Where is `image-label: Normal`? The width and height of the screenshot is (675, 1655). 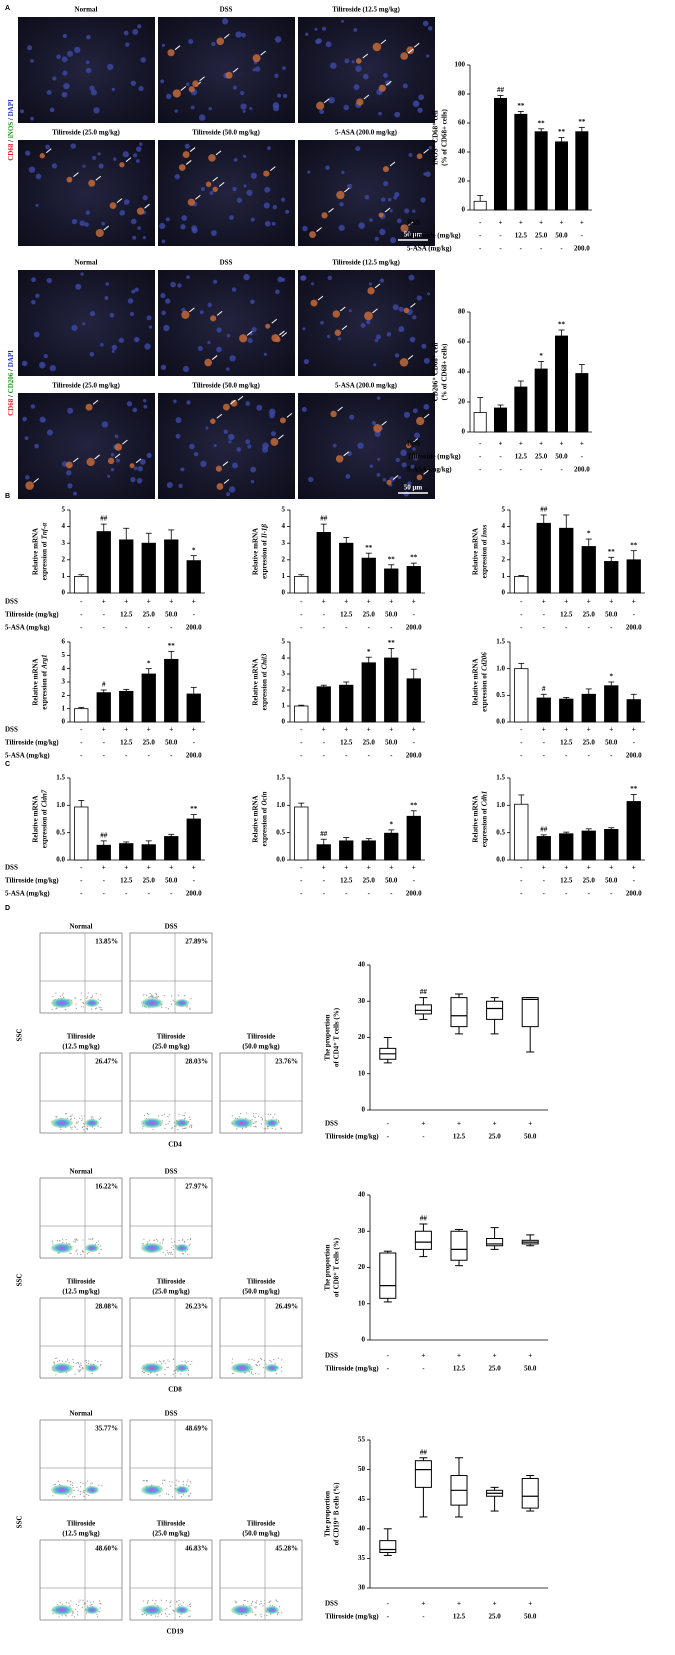
image-label: Normal is located at coordinates (86, 10).